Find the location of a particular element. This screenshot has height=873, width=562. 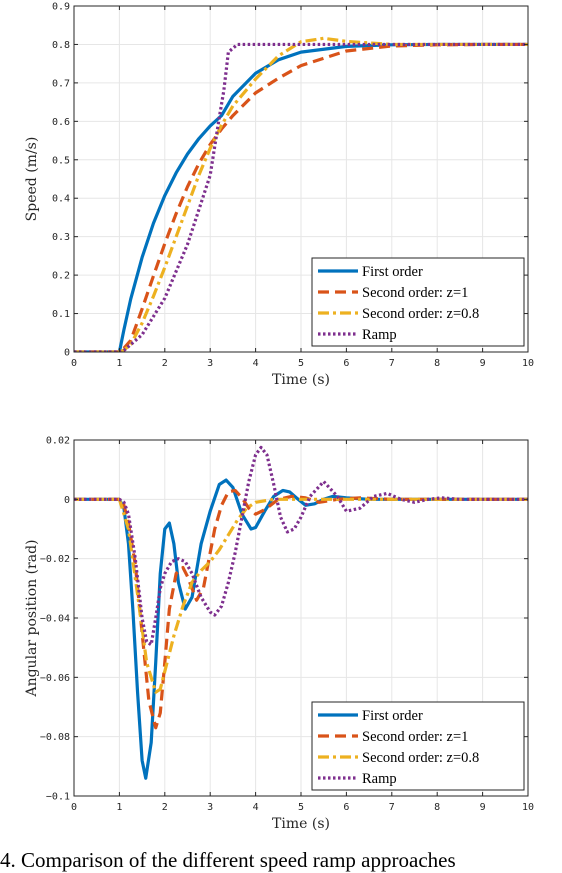

y-tick-label: 0.8 is located at coordinates (61, 45).